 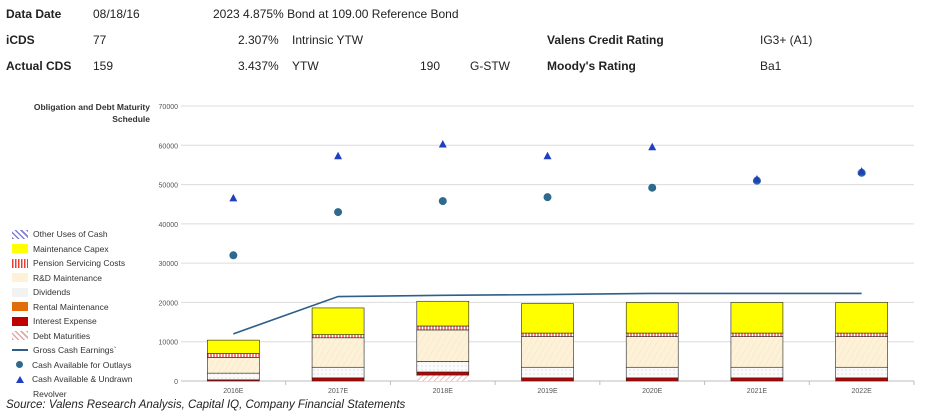 I want to click on y-axis-ticks: 0 10000 20000 30000 40000 50000 60000 70000, so click(x=169, y=245).